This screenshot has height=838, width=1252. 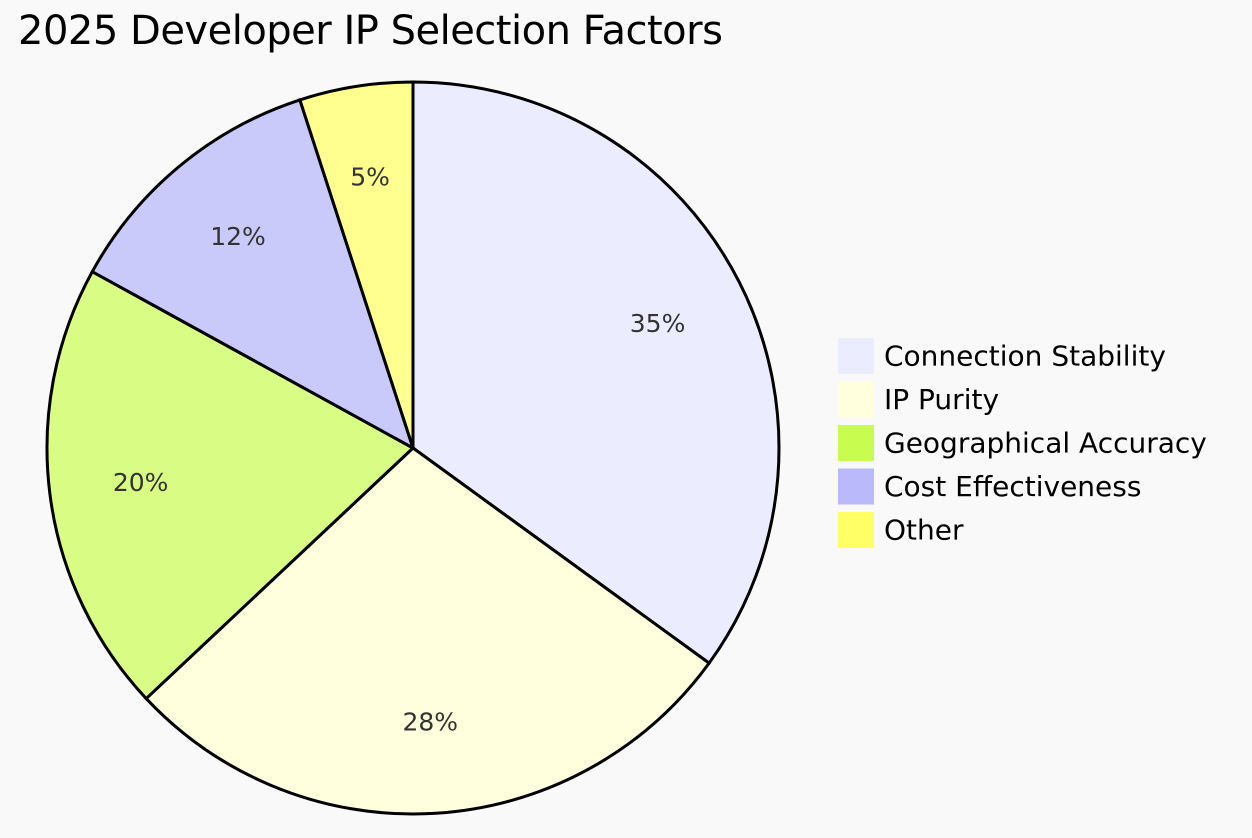 What do you see at coordinates (856, 443) in the screenshot?
I see `legend-swatch-geographical-accuracy` at bounding box center [856, 443].